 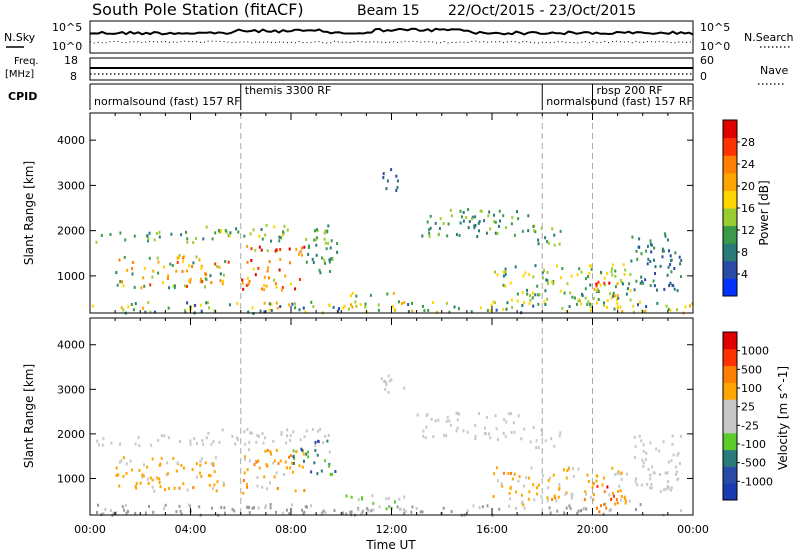 I want to click on colorbar-frame, so click(x=730, y=416).